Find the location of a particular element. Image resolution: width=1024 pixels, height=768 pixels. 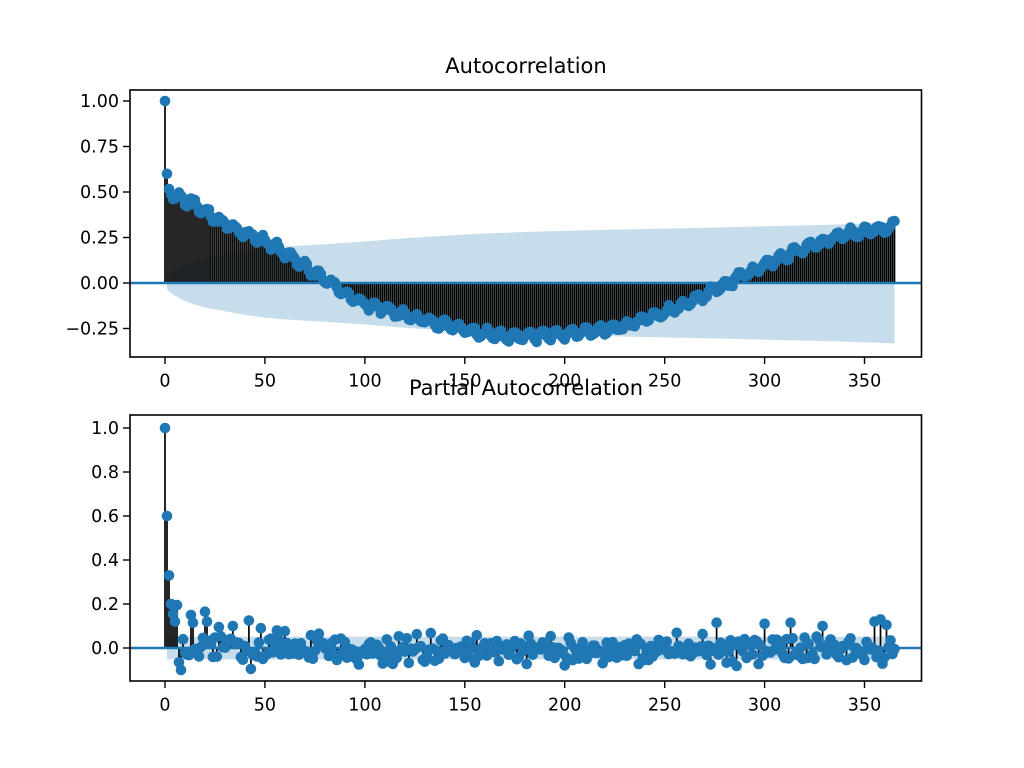

pacf-y-tick-label: 0.2 is located at coordinates (105, 605).